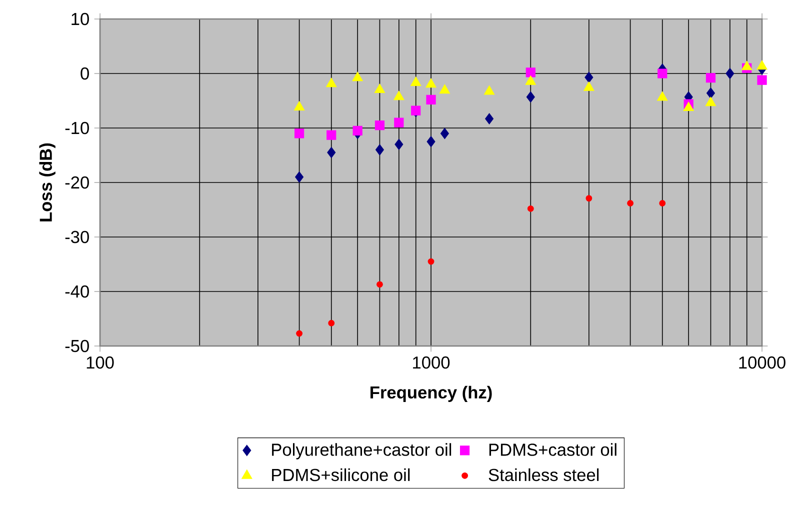 The image size is (796, 525). What do you see at coordinates (80, 19) in the screenshot?
I see `y-tick-label: 10` at bounding box center [80, 19].